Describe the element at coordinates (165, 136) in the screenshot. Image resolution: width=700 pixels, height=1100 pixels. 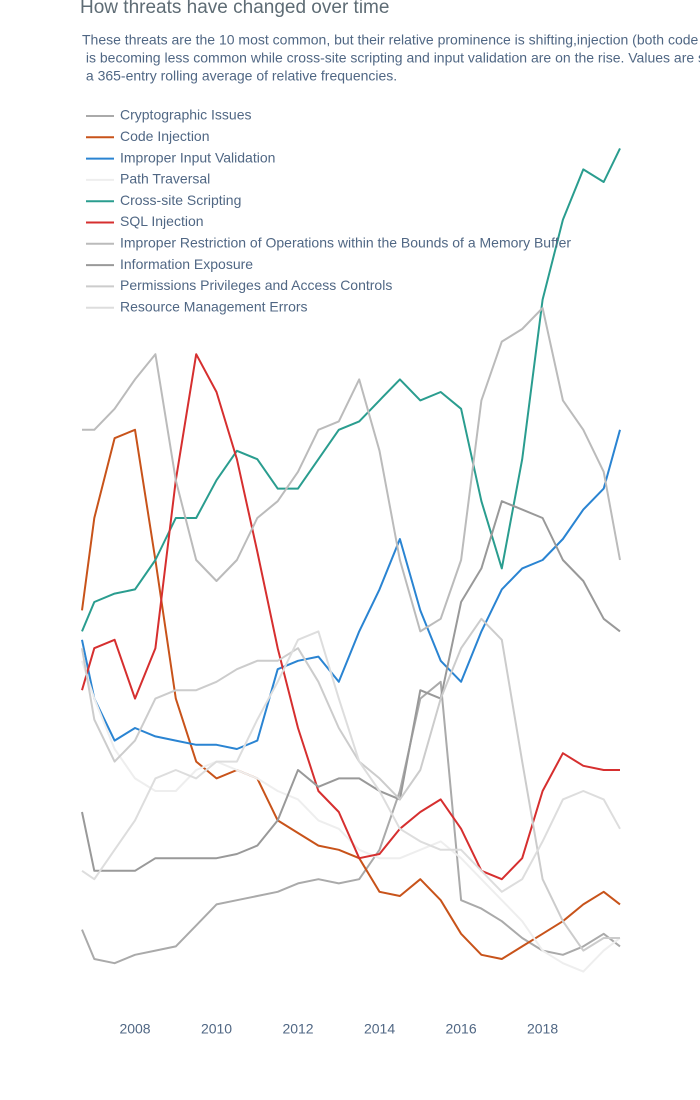
I see `legend-label: Code Injection` at that location.